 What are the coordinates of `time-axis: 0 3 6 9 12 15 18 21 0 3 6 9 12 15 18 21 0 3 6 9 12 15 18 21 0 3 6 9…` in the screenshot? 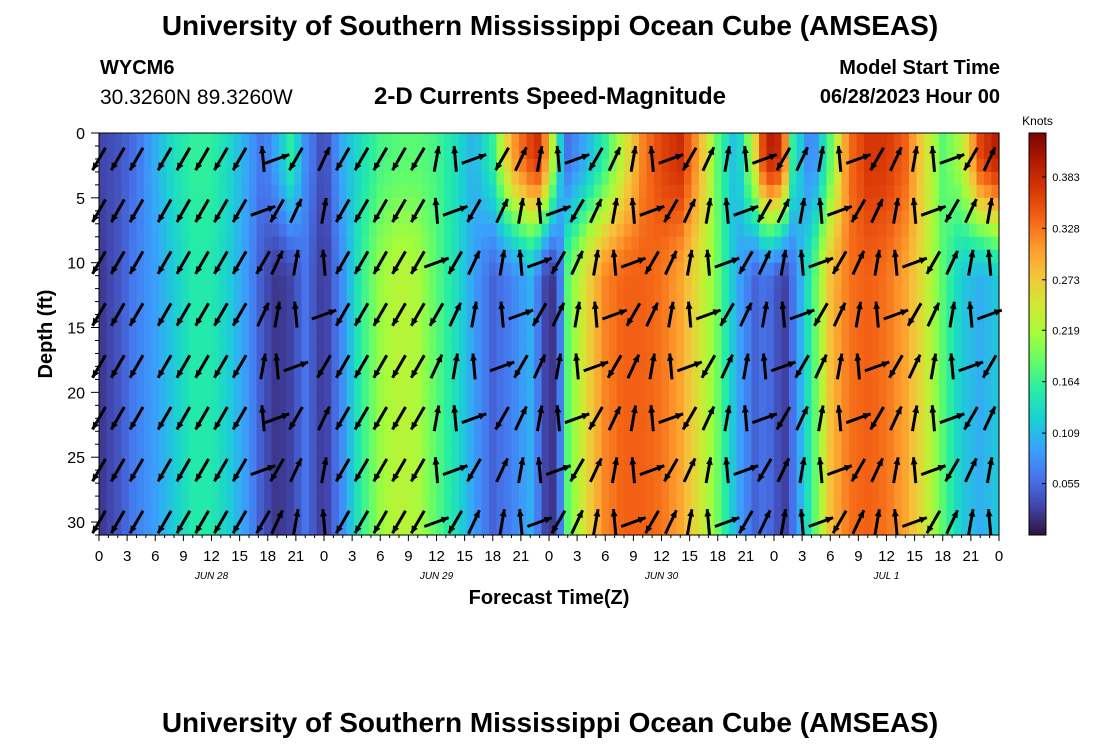 It's located at (549, 558).